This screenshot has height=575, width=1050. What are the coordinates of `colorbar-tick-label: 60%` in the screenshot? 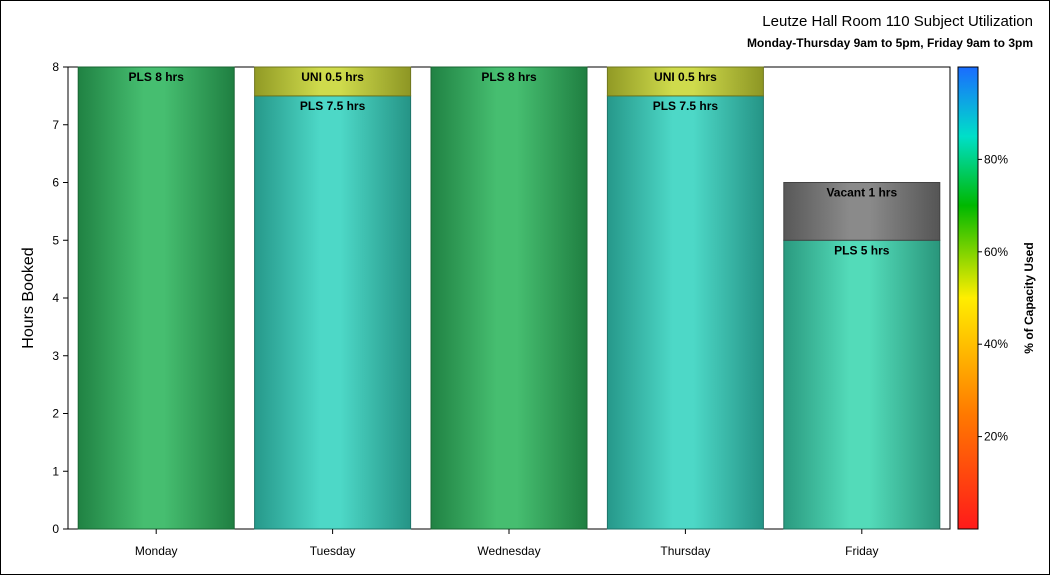 It's located at (996, 252).